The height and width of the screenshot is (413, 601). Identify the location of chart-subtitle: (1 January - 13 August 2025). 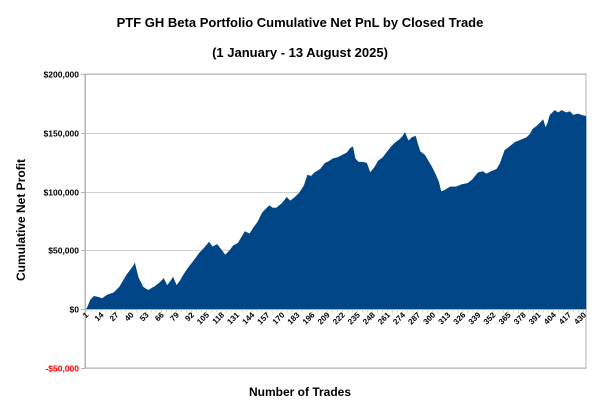
(300, 52).